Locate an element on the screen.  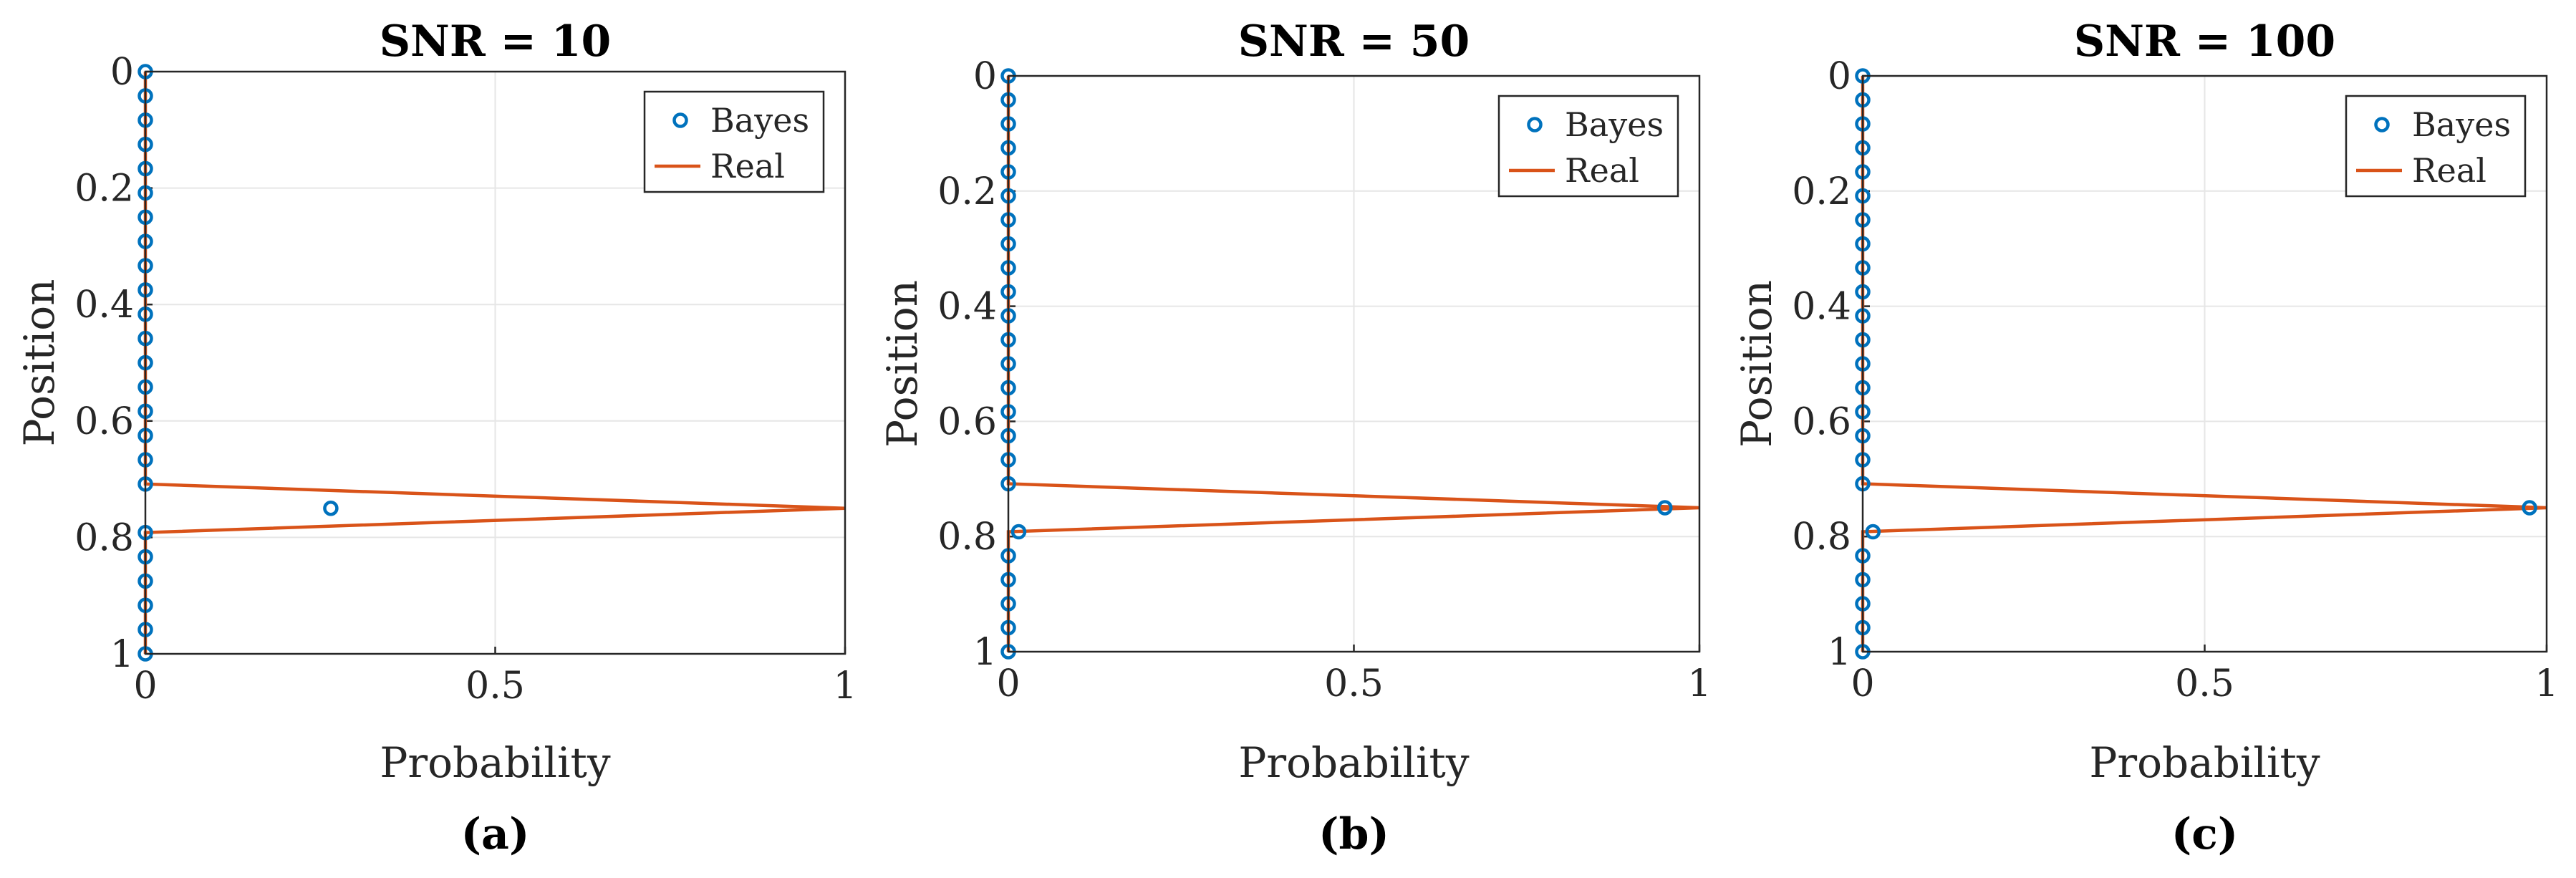
chart-title: SNR = 50 is located at coordinates (1354, 41).